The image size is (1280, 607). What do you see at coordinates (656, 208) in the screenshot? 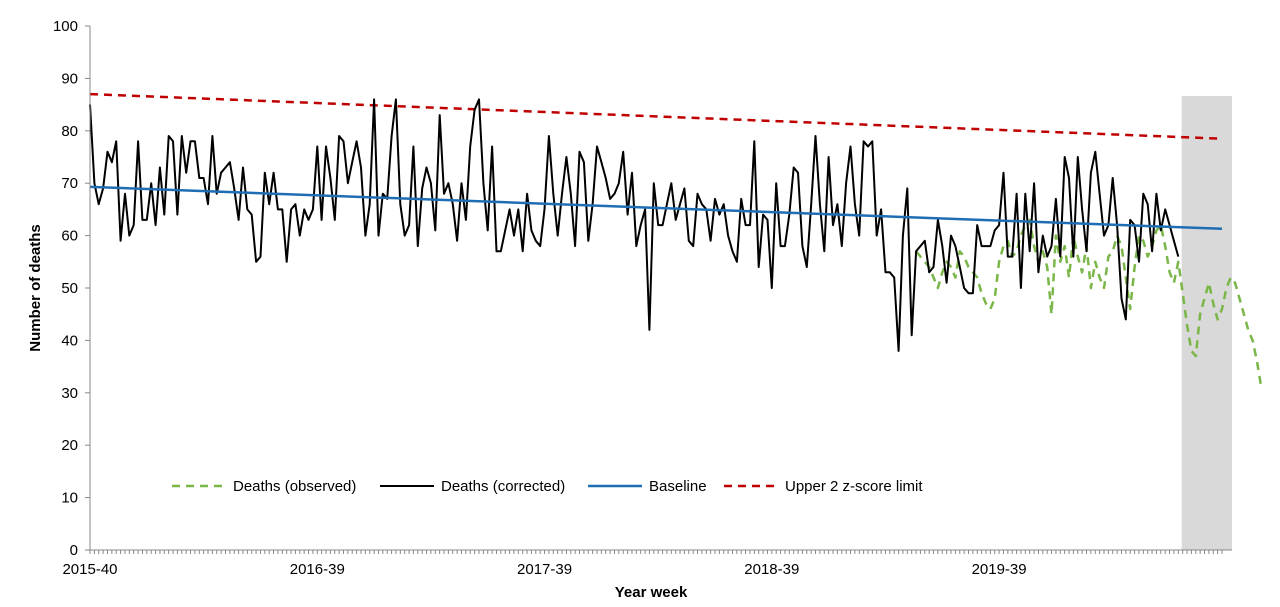
I see `series-line-baseline` at bounding box center [656, 208].